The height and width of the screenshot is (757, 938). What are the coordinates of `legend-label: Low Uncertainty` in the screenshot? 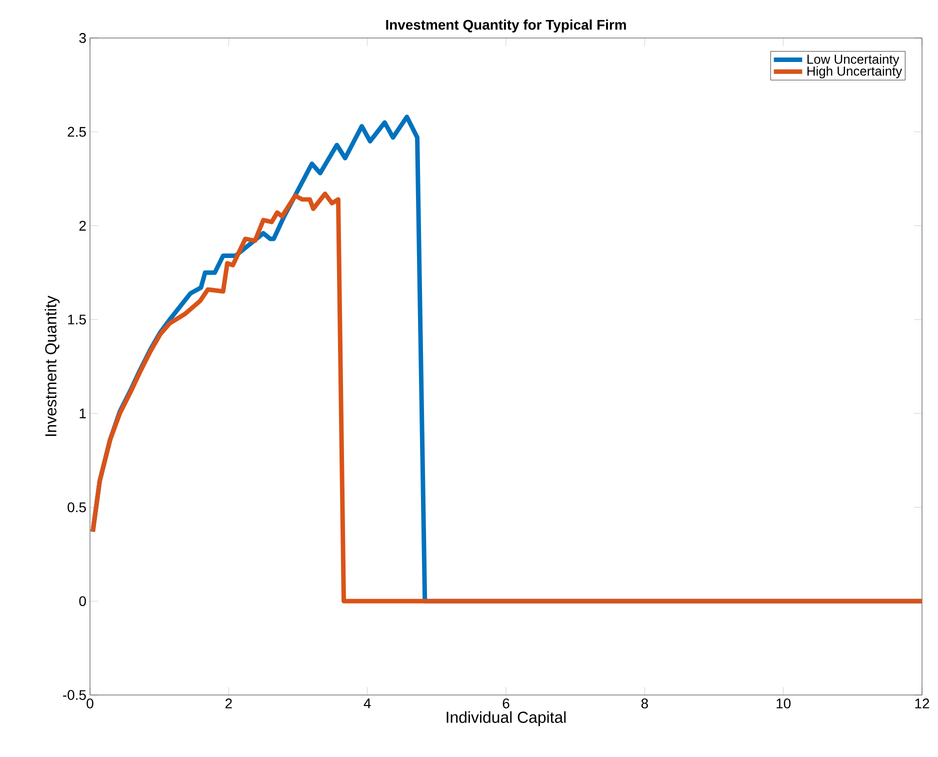 It's located at (854, 60).